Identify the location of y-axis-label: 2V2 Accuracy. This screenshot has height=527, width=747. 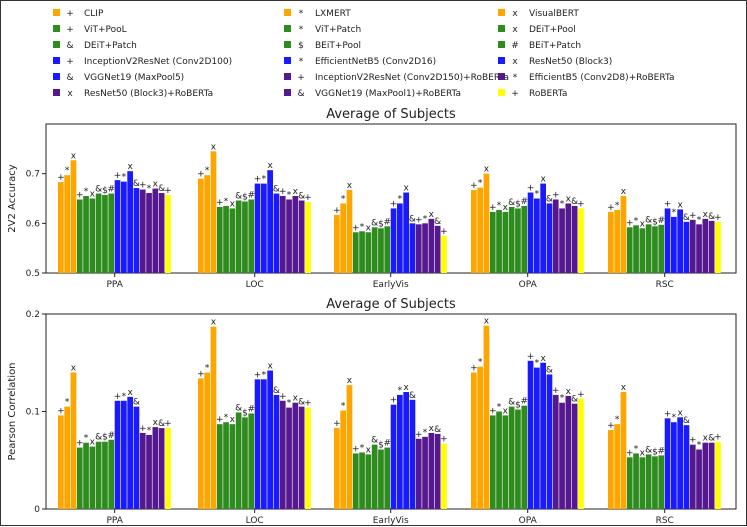
(12, 198).